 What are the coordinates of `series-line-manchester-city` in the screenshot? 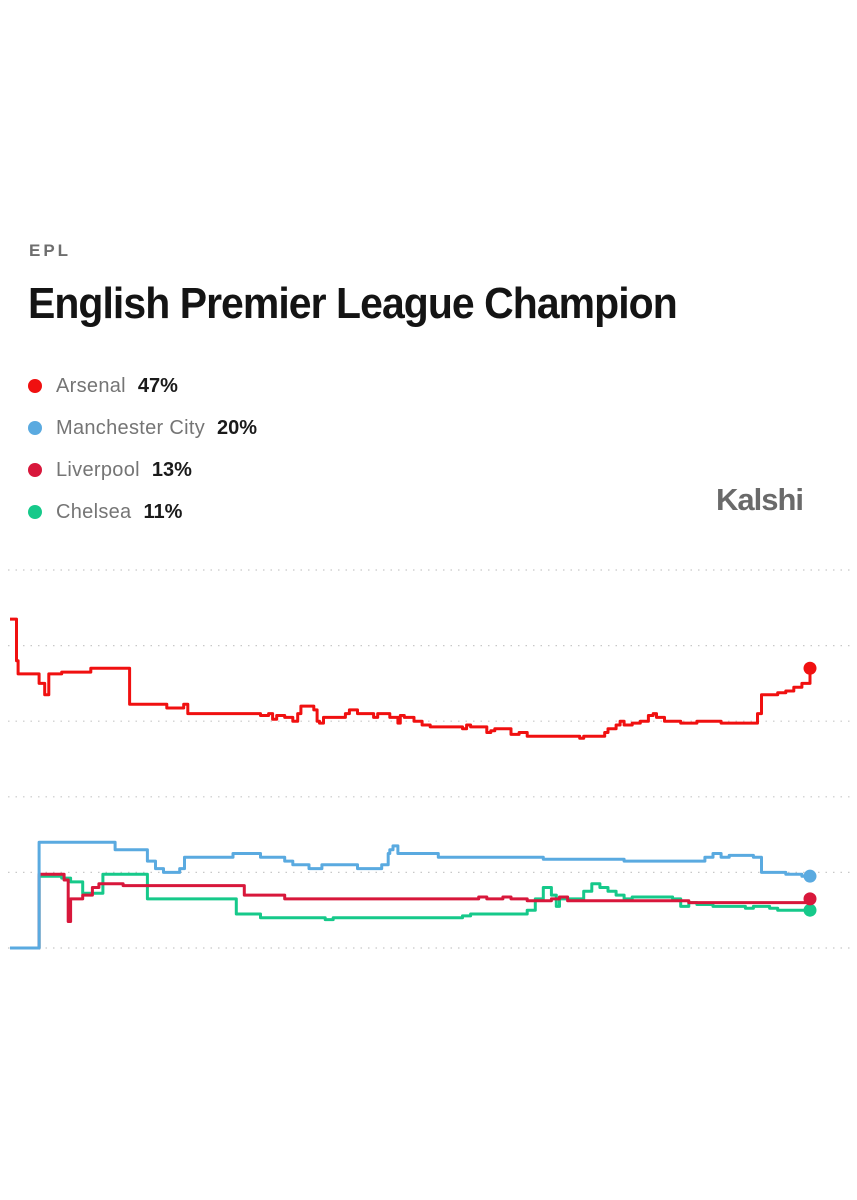 It's located at (410, 895).